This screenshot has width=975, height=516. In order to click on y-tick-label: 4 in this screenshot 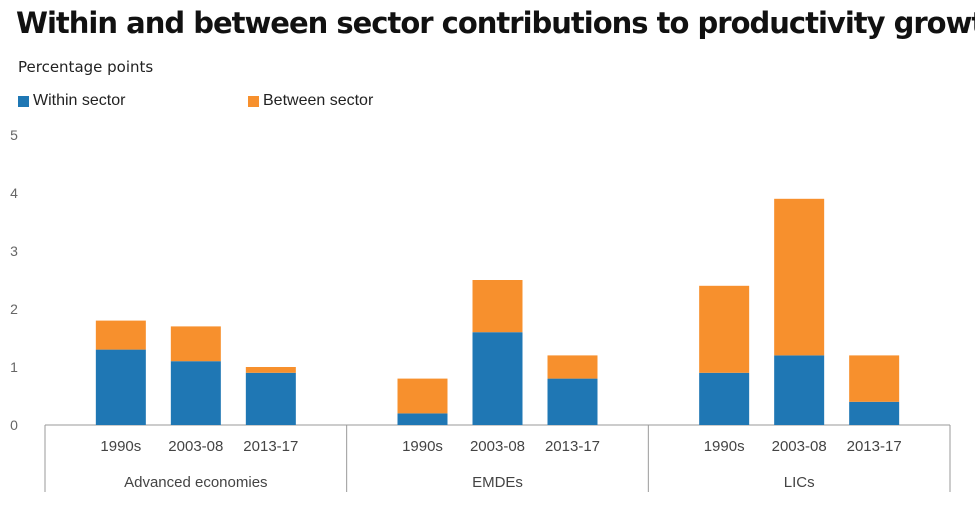, I will do `click(14, 193)`.